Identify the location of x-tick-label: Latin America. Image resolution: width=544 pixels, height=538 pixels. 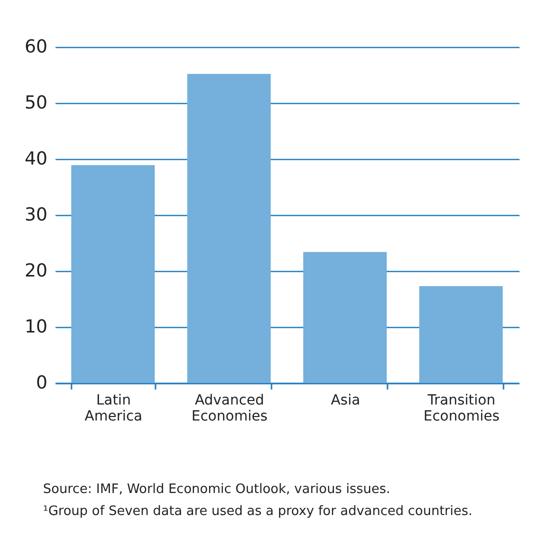
(113, 408).